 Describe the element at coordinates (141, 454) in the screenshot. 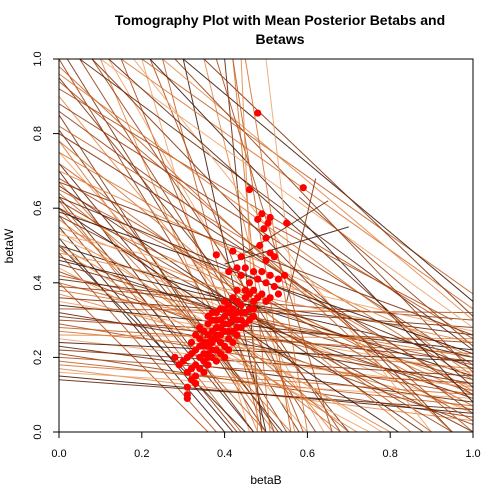

I see `x-tick-label: 0.2` at that location.